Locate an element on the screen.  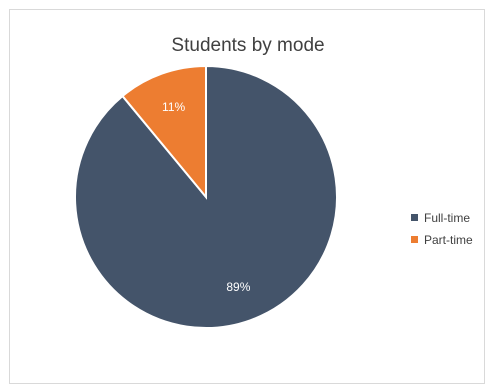
legend: Full-time Part-time is located at coordinates (442, 231).